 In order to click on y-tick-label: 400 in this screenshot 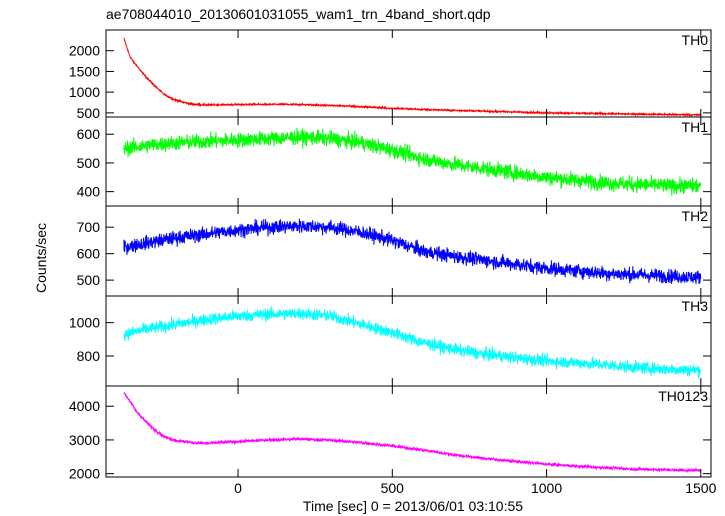, I will do `click(89, 192)`.